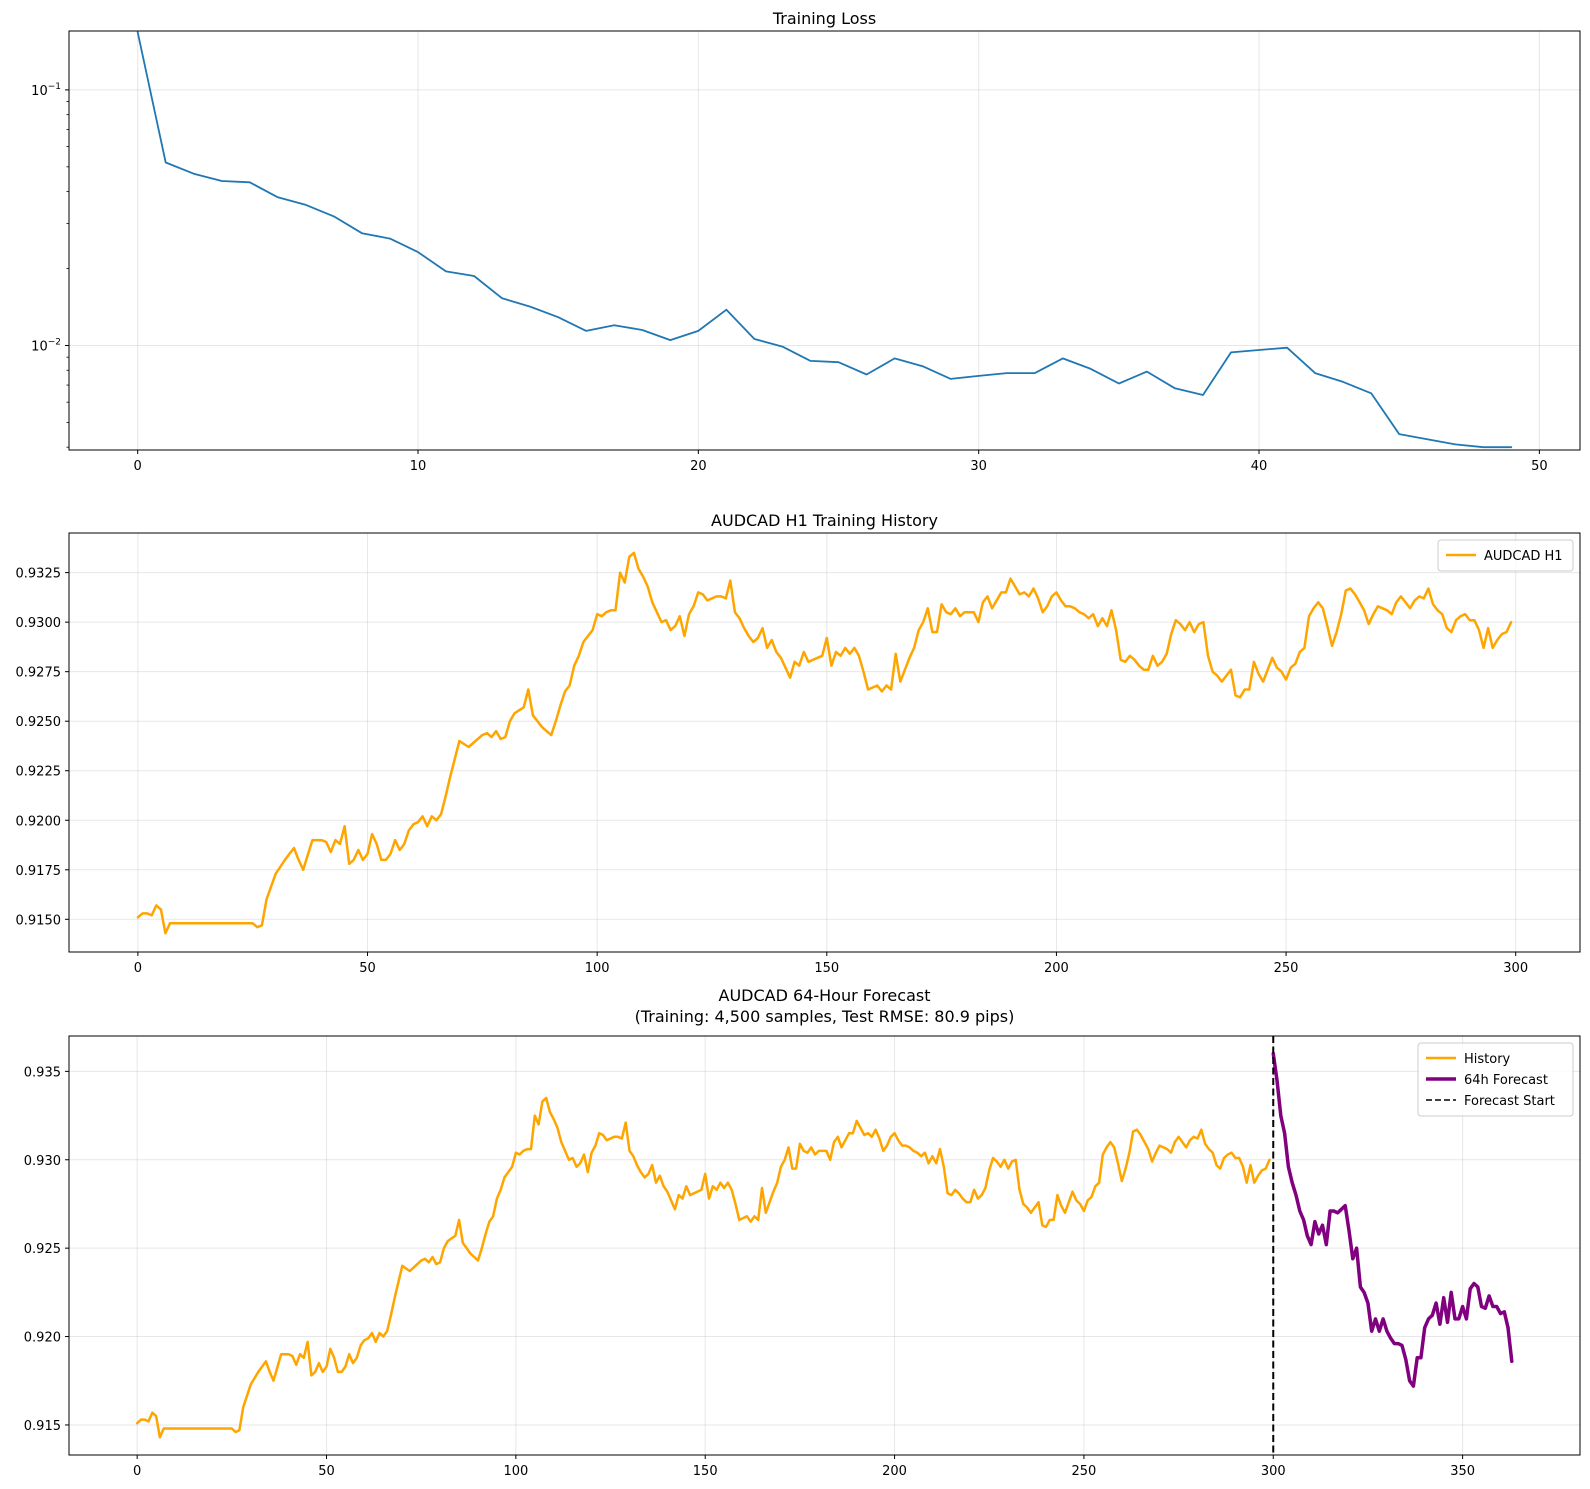 The width and height of the screenshot is (1590, 1489). I want to click on legend-label: AUDCAD H1, so click(1523, 556).